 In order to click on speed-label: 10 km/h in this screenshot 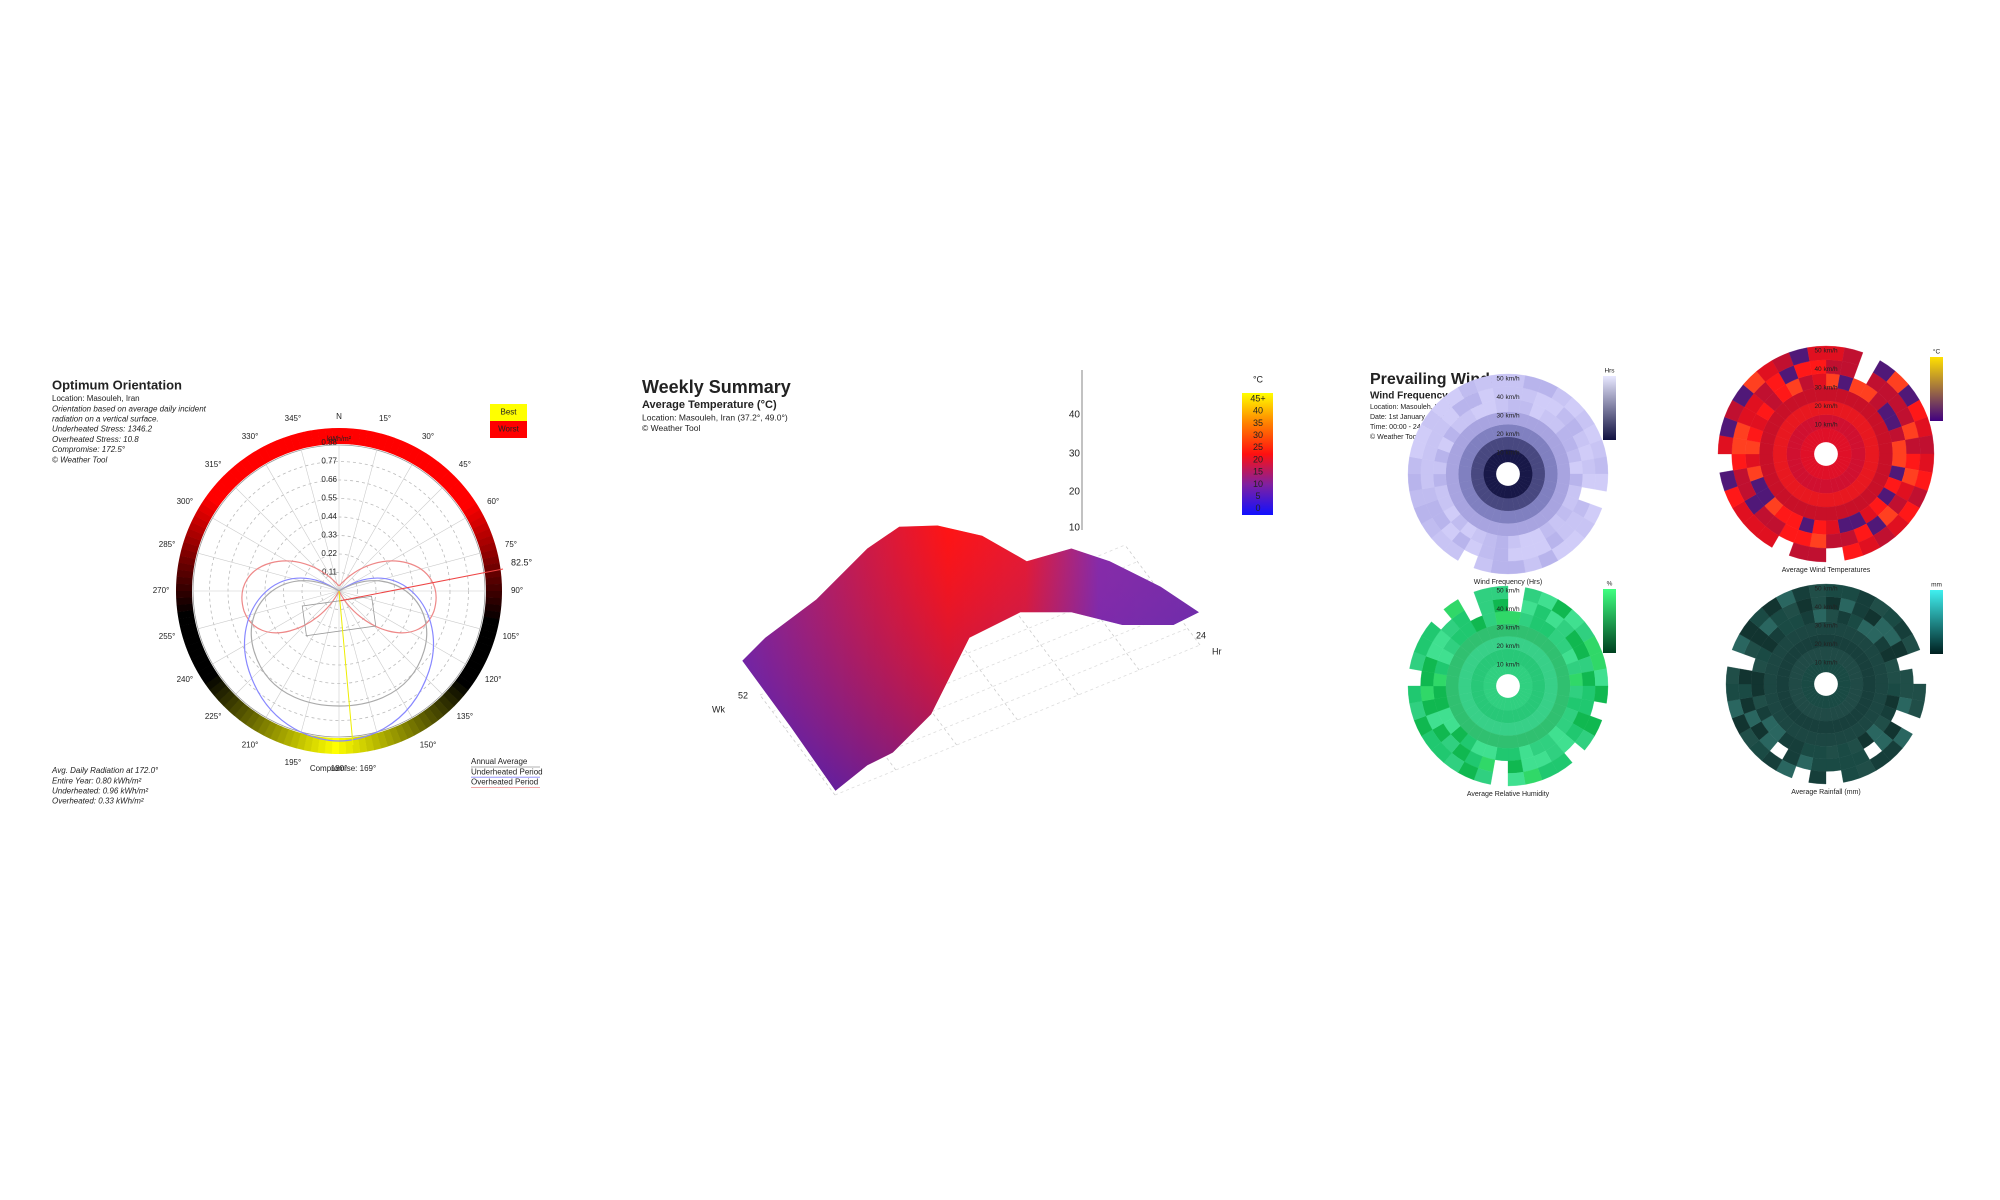, I will do `click(1826, 425)`.